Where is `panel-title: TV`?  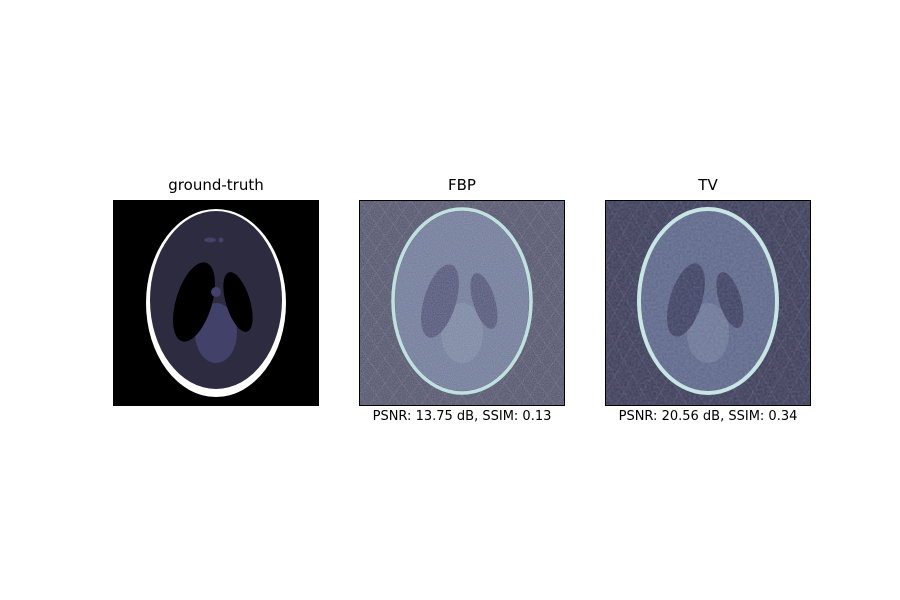 panel-title: TV is located at coordinates (708, 185).